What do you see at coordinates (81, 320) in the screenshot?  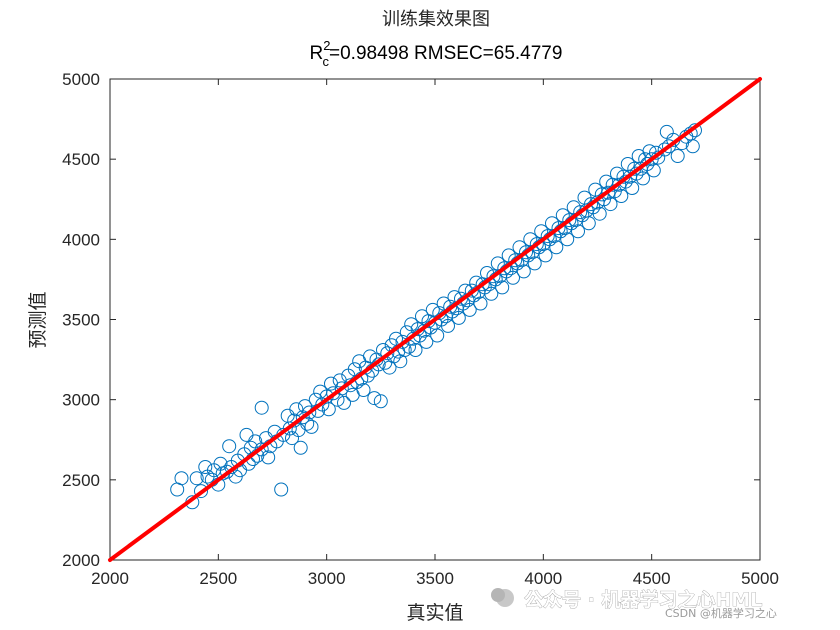 I see `y-tick-label: 3500` at bounding box center [81, 320].